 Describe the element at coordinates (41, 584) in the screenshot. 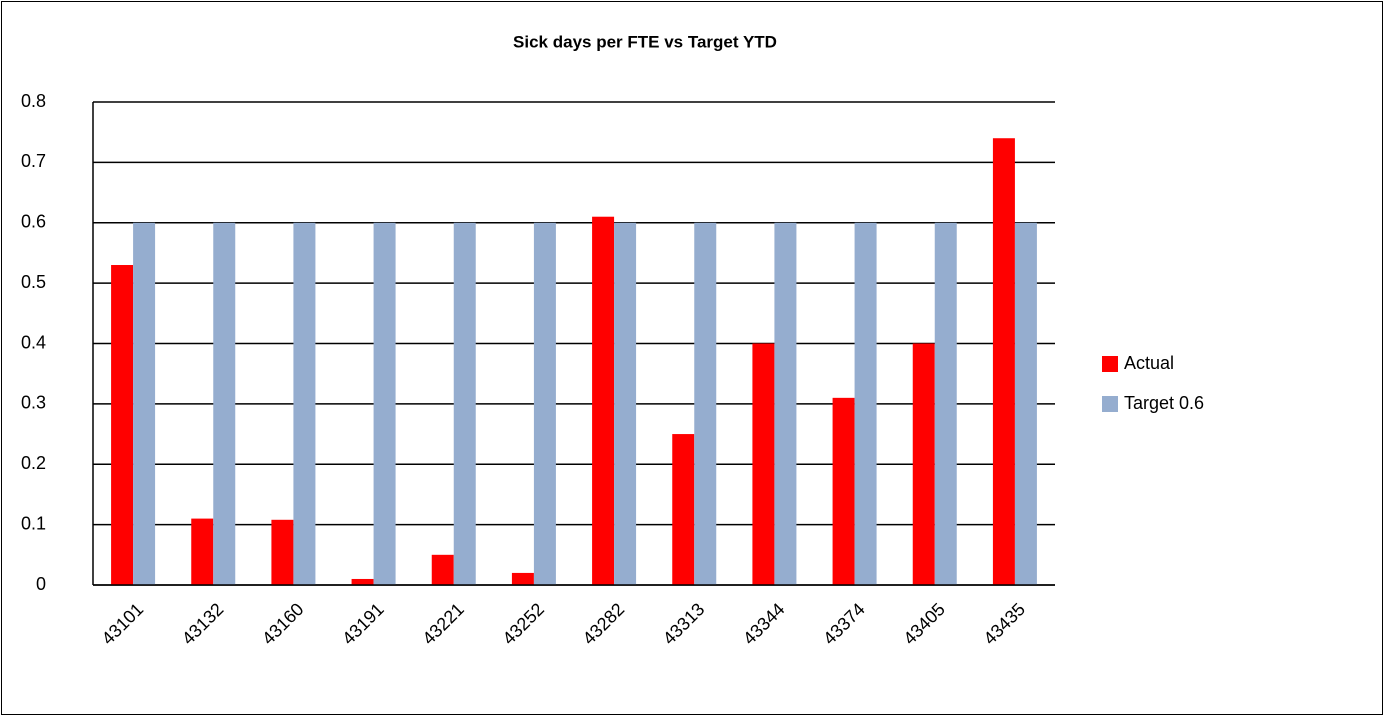

I see `y-tick-label: 0` at that location.